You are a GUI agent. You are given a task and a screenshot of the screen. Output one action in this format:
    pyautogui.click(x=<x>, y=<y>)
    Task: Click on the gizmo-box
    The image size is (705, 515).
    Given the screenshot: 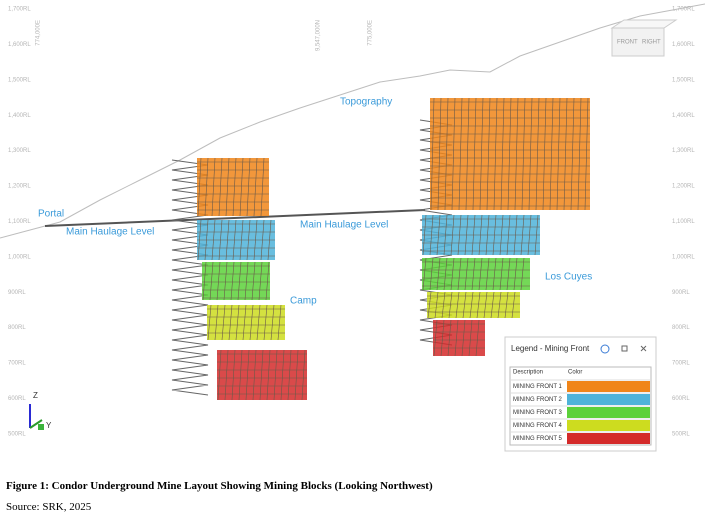 What is the action you would take?
    pyautogui.click(x=41, y=427)
    